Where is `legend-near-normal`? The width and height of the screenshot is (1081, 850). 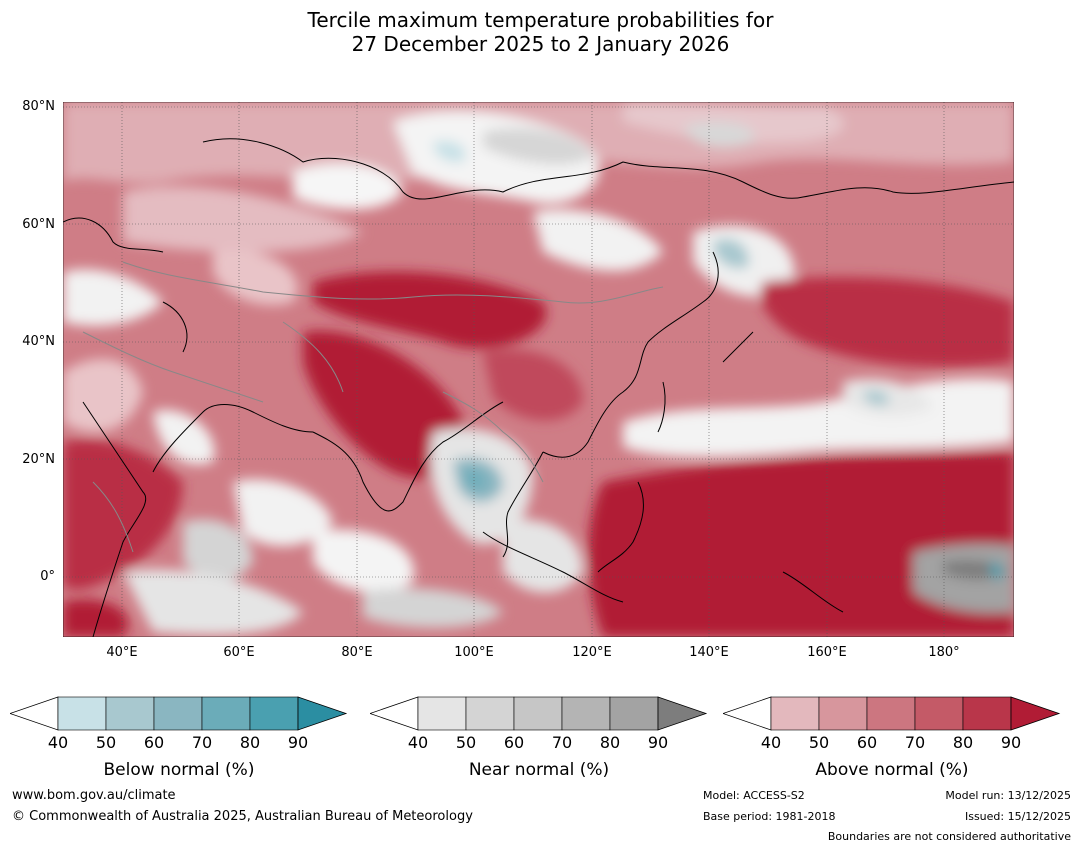 legend-near-normal is located at coordinates (539, 714).